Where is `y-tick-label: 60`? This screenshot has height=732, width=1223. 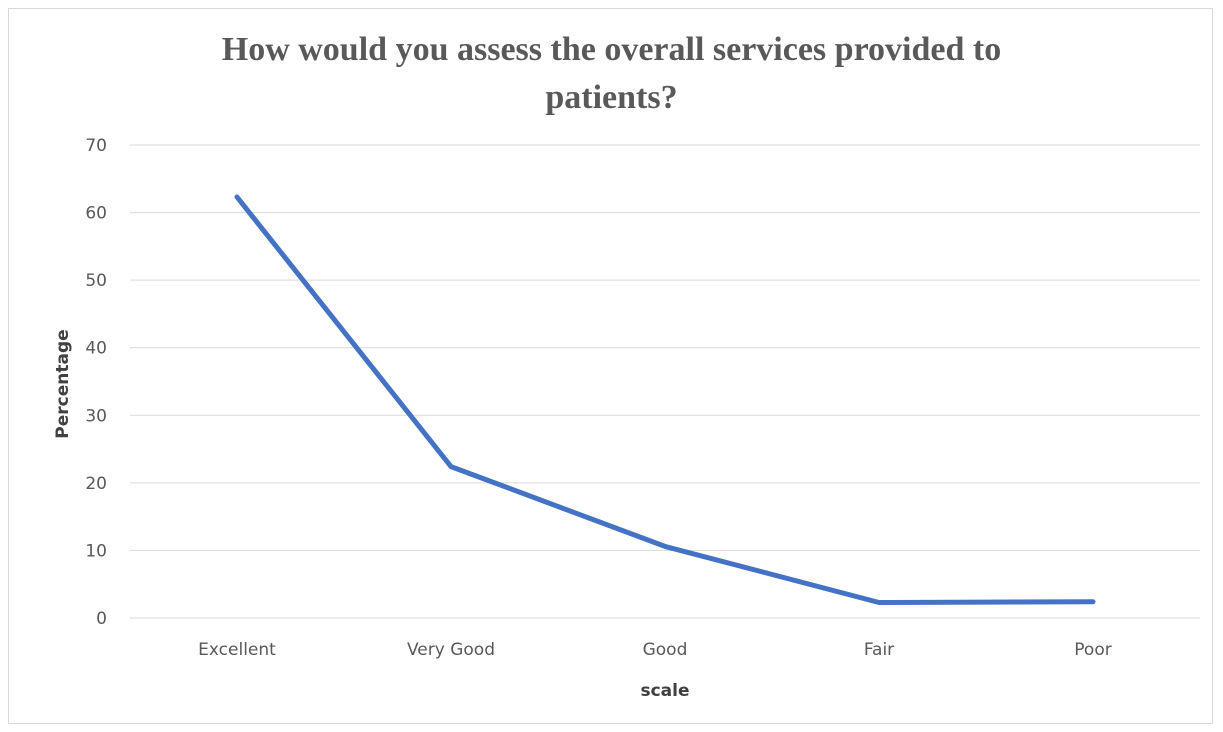 y-tick-label: 60 is located at coordinates (96, 214).